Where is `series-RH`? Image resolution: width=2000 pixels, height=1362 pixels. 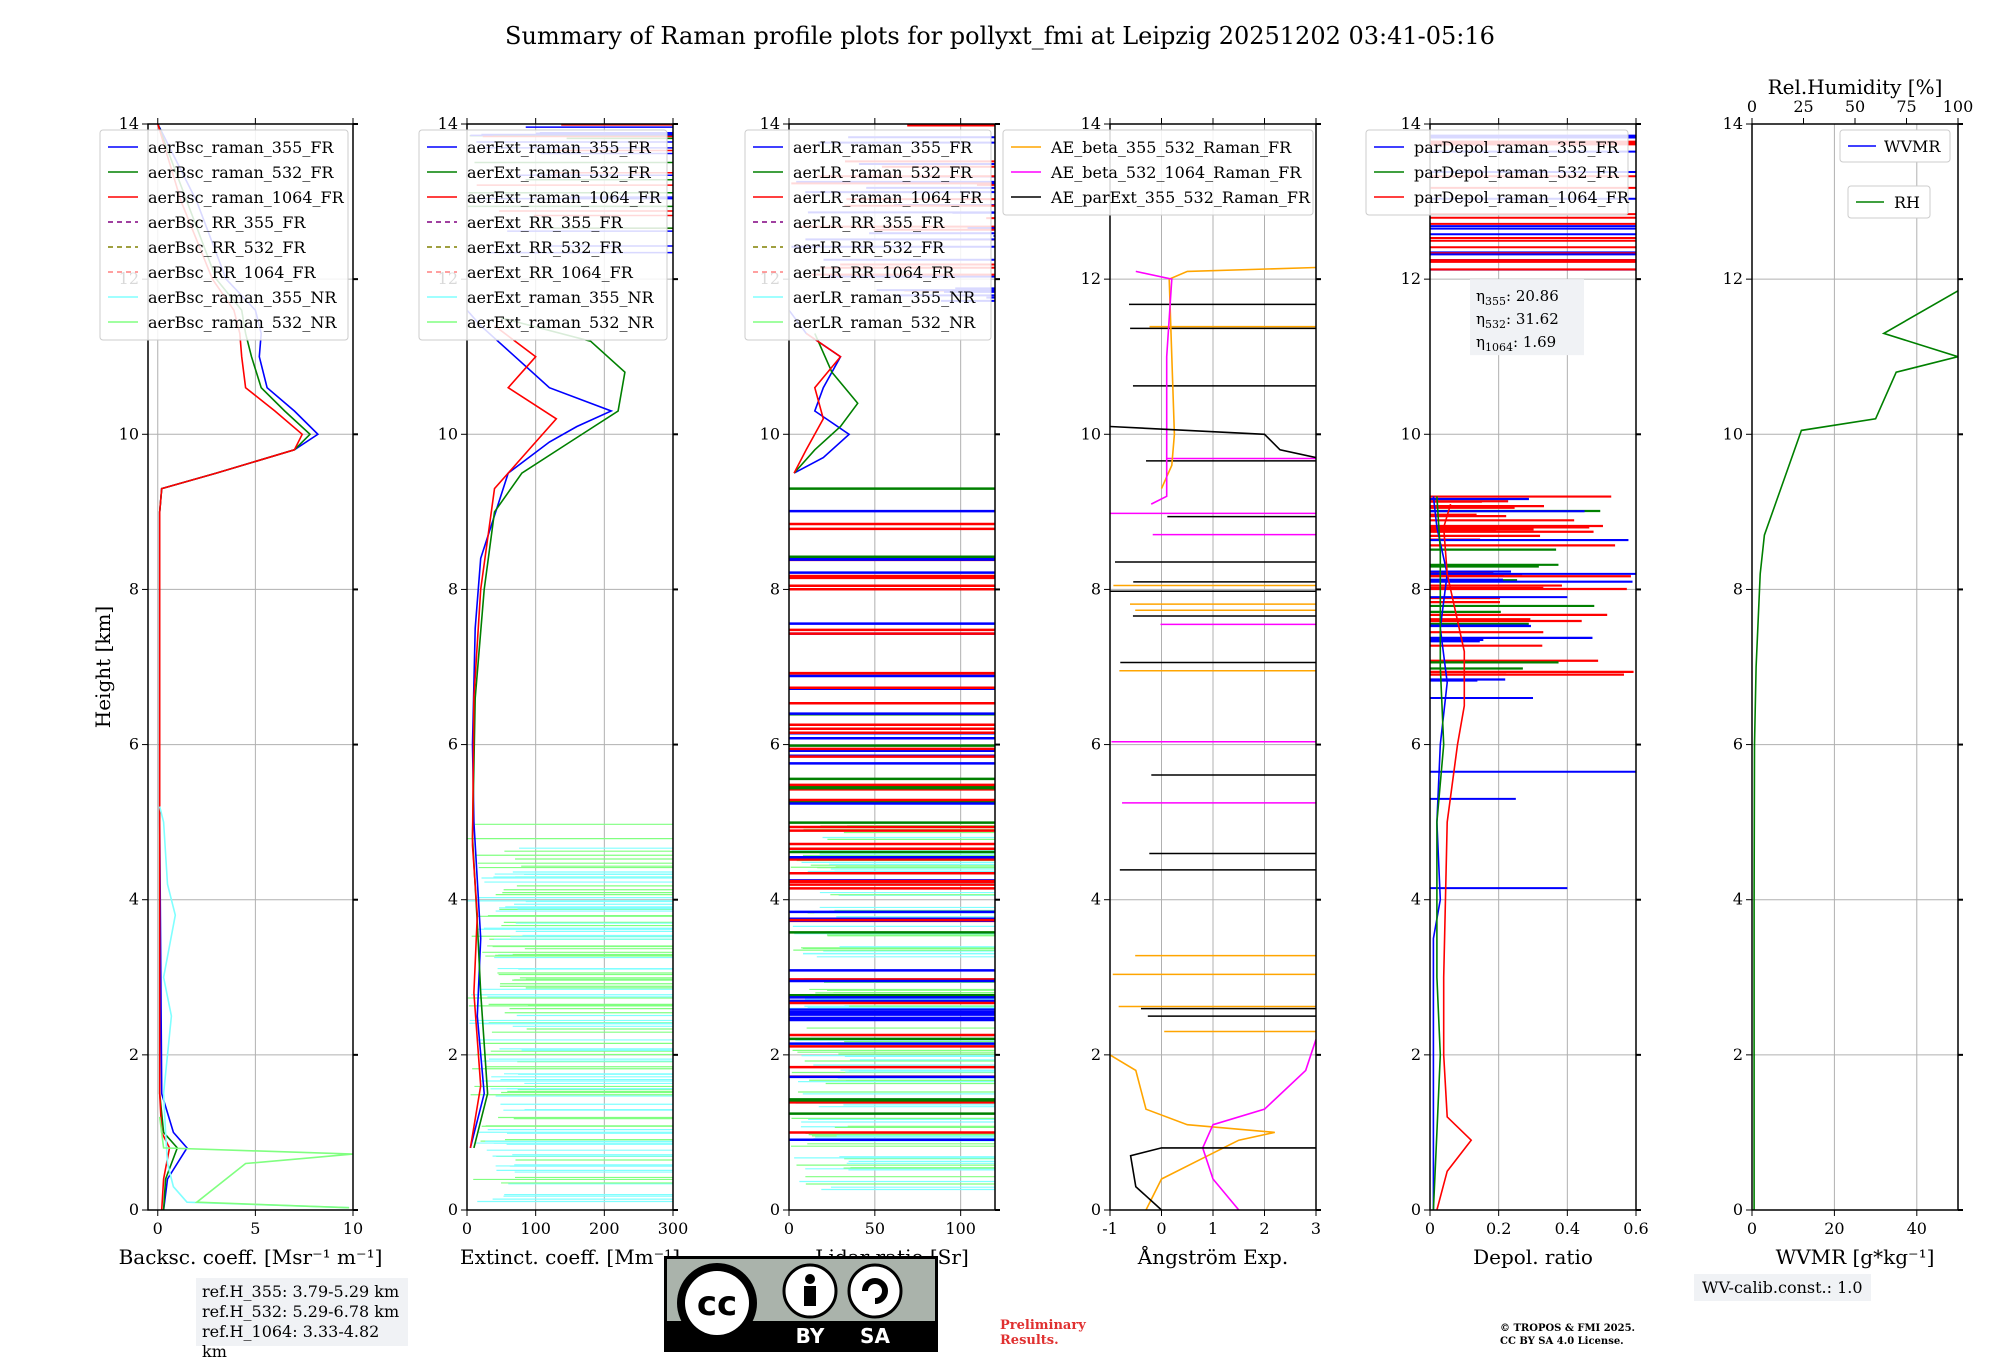
series-RH is located at coordinates (1855, 750).